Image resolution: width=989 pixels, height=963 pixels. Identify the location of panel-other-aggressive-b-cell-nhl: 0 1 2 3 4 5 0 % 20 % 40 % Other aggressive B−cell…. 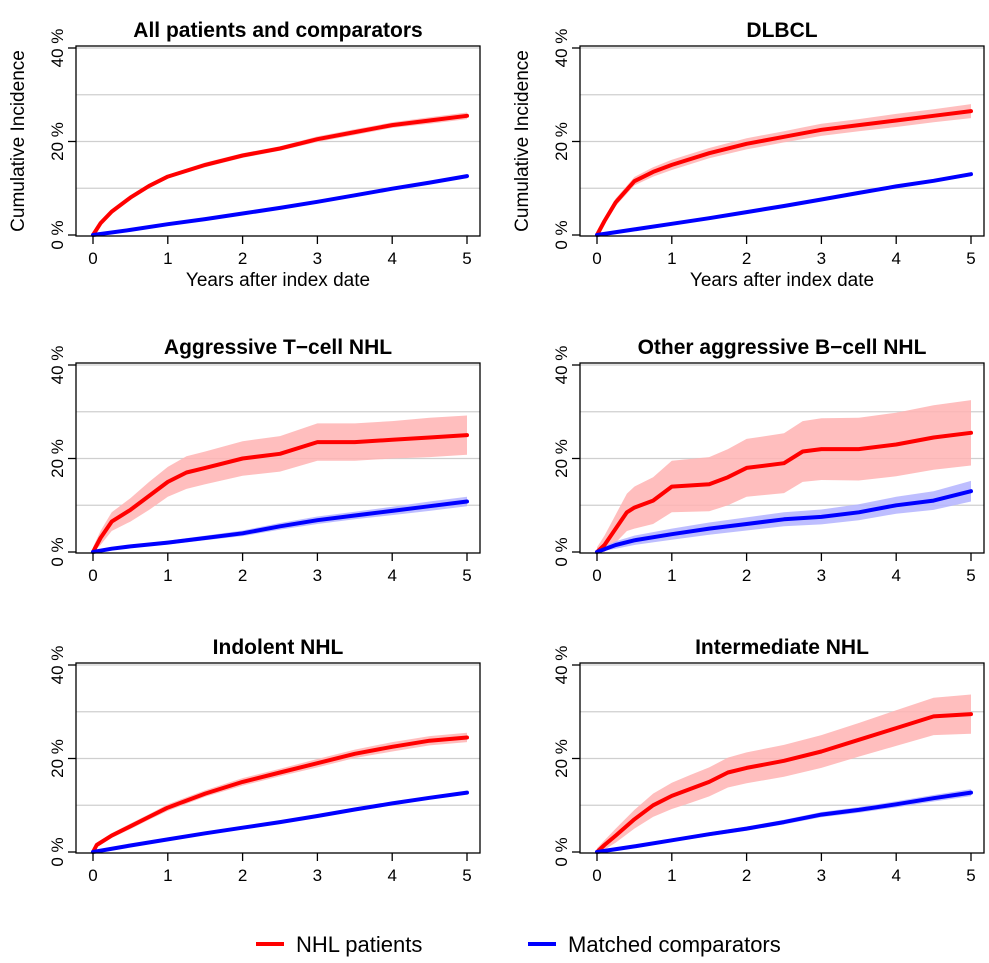
(768, 460).